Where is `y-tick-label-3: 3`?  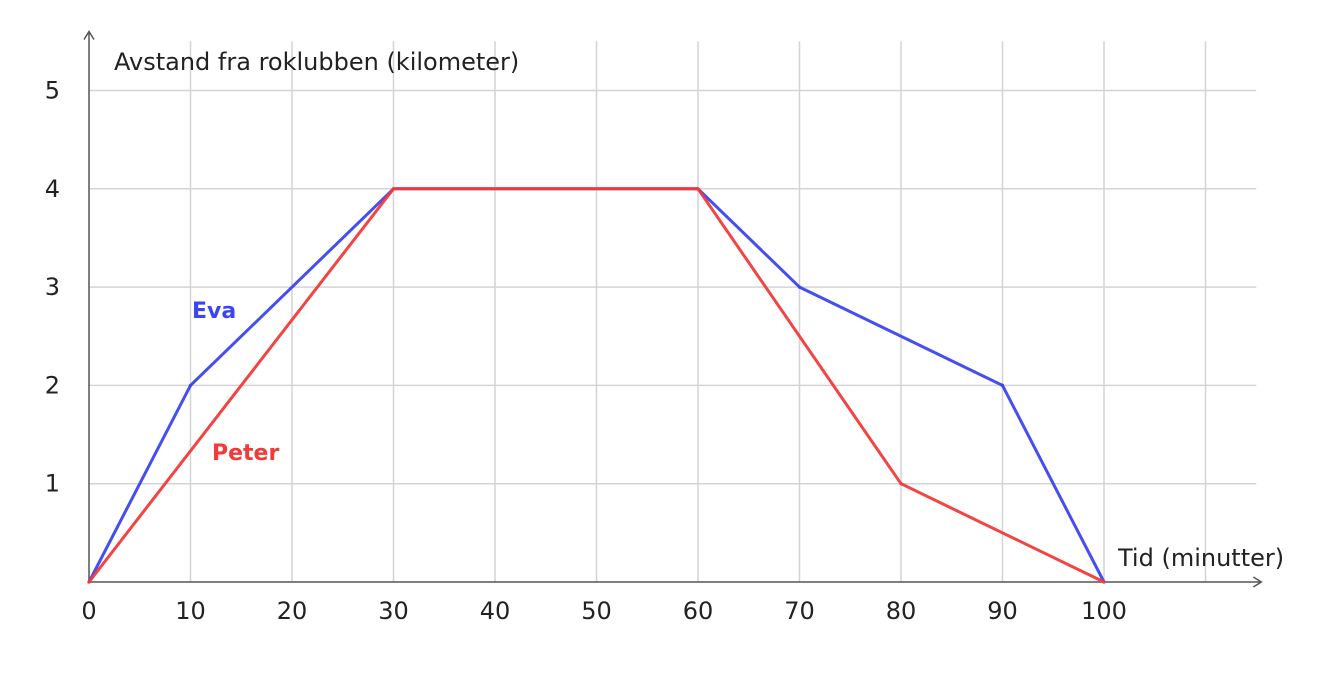
y-tick-label-3: 3 is located at coordinates (52, 287).